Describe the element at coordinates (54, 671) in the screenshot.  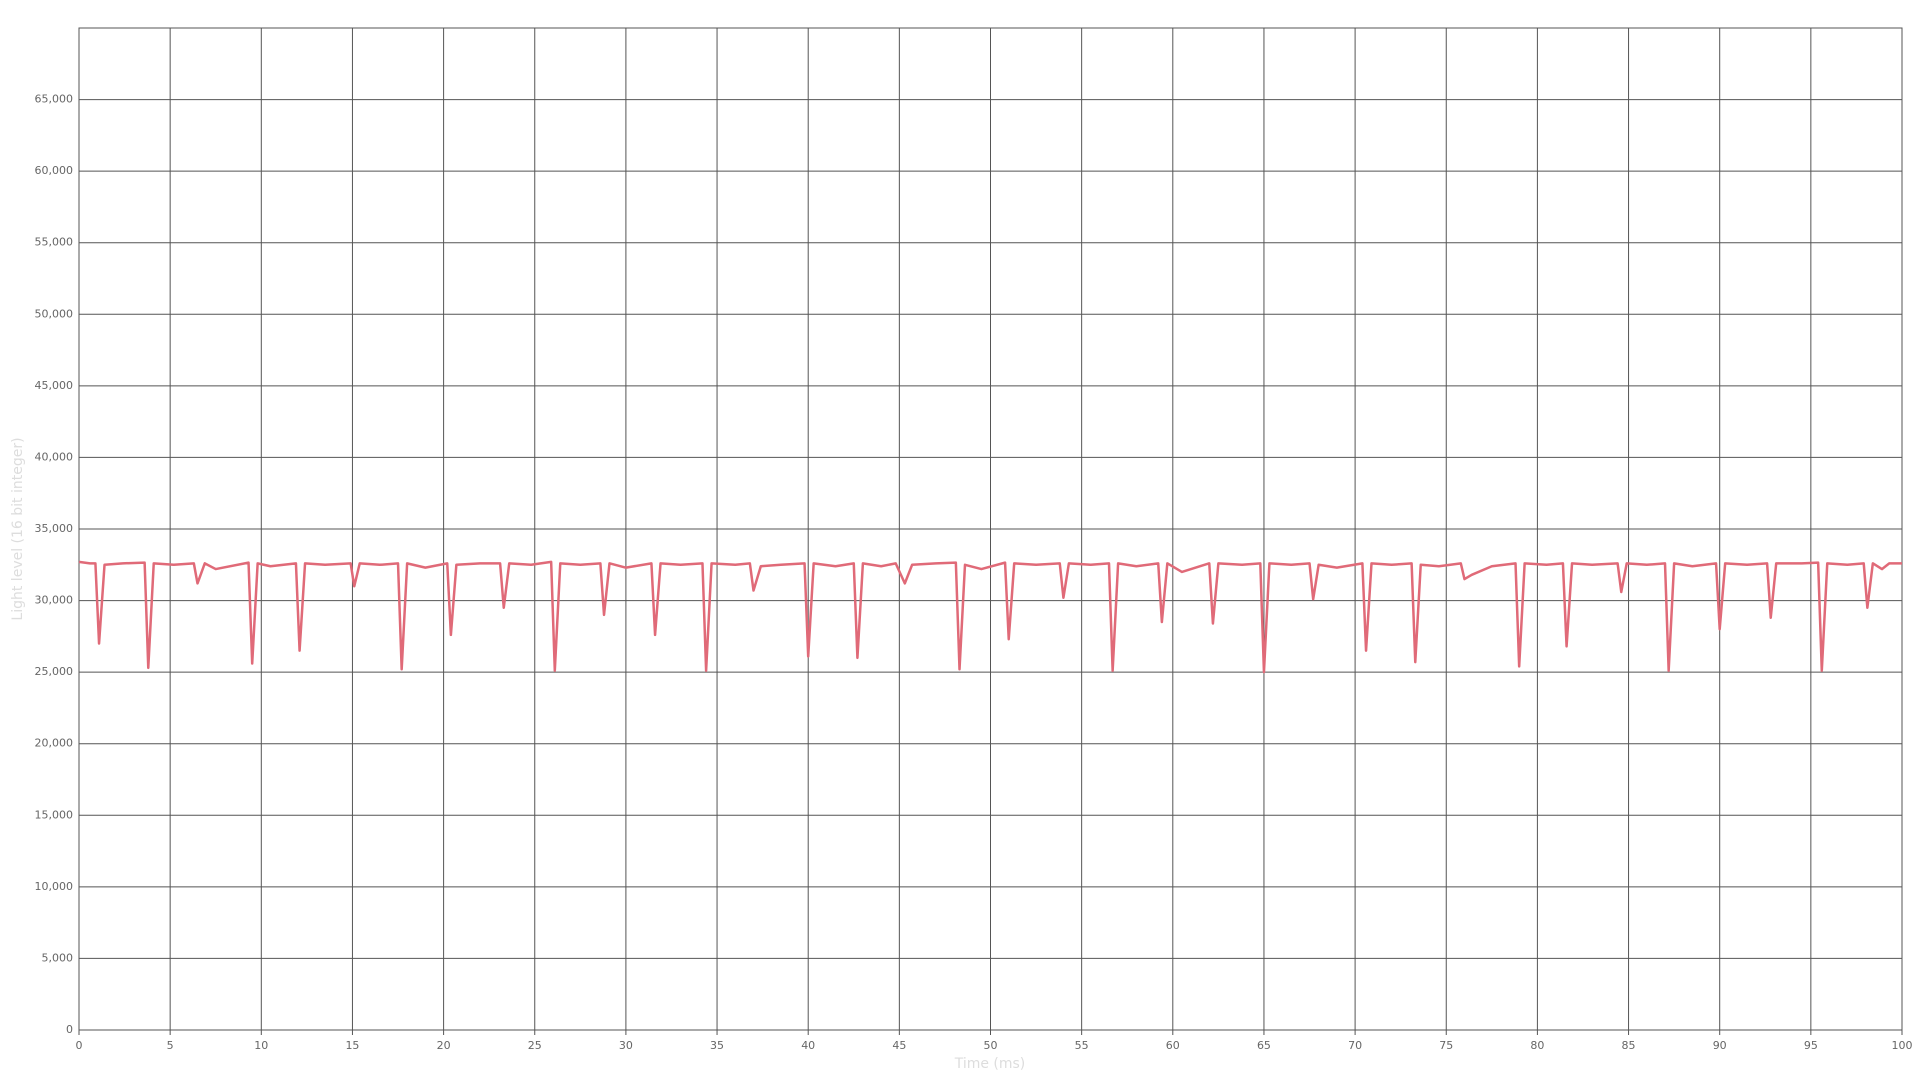
I see `y-tick-label: 25,000` at that location.